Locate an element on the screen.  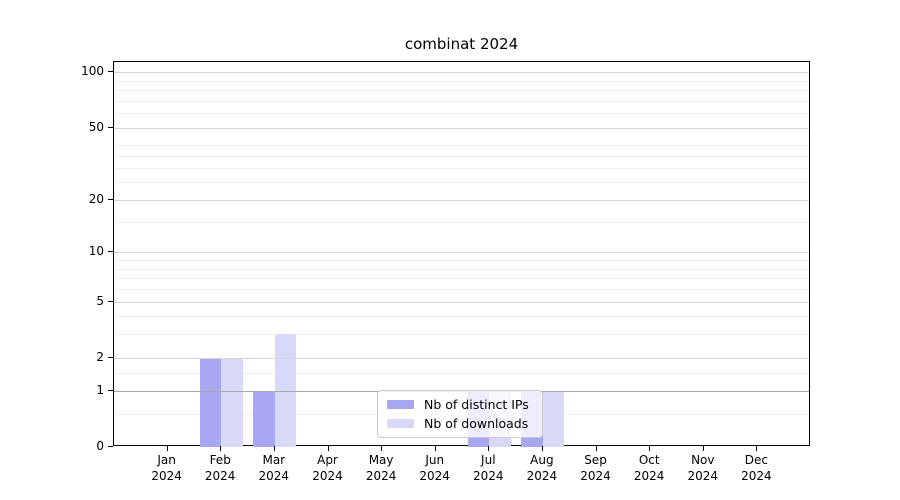
y-tick-label: 20 is located at coordinates (96, 198).